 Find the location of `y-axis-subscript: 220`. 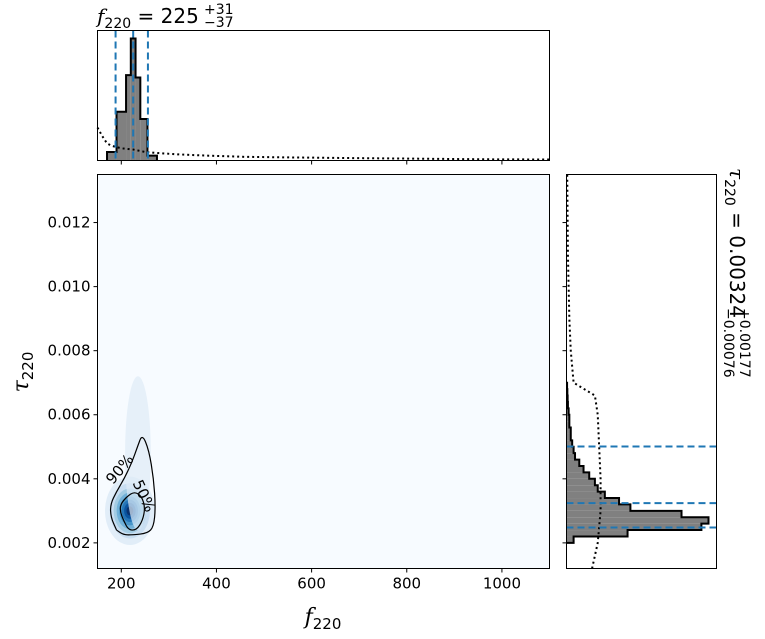

y-axis-subscript: 220 is located at coordinates (28, 366).